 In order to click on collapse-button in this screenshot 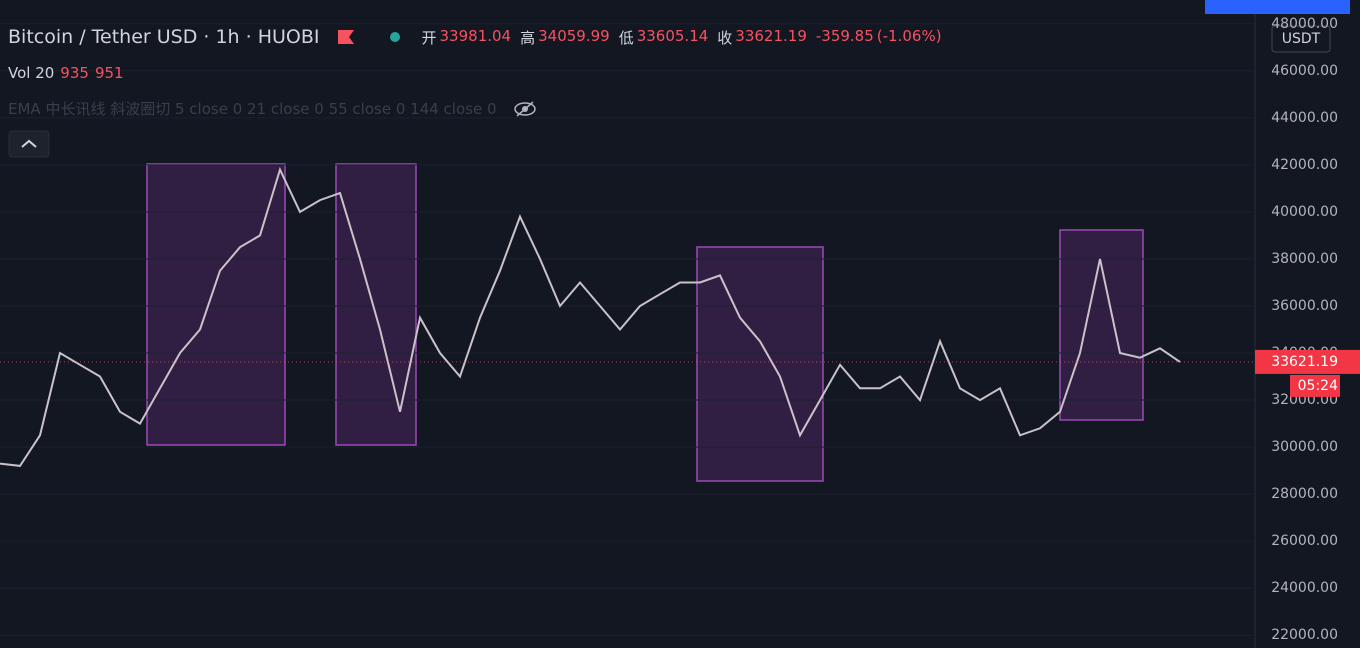, I will do `click(29, 144)`.